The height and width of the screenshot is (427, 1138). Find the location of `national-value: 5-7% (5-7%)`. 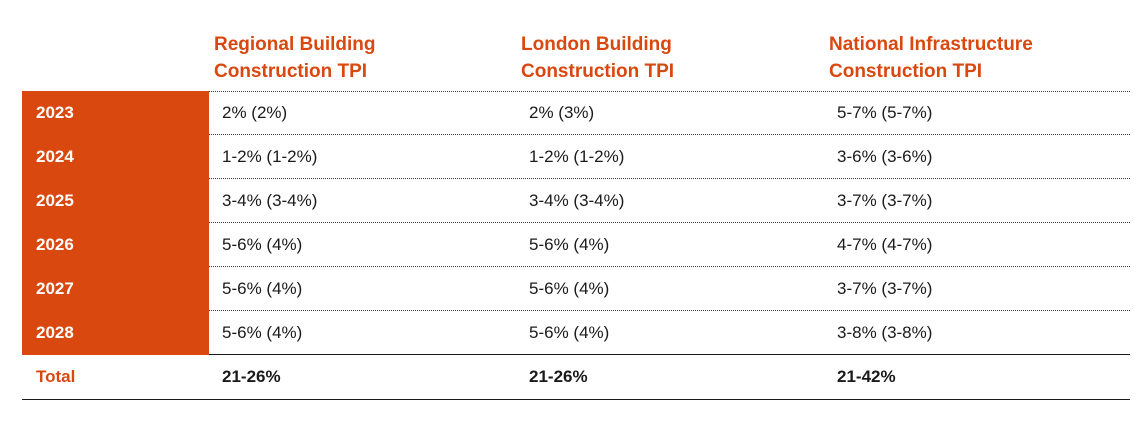

national-value: 5-7% (5-7%) is located at coordinates (885, 112).